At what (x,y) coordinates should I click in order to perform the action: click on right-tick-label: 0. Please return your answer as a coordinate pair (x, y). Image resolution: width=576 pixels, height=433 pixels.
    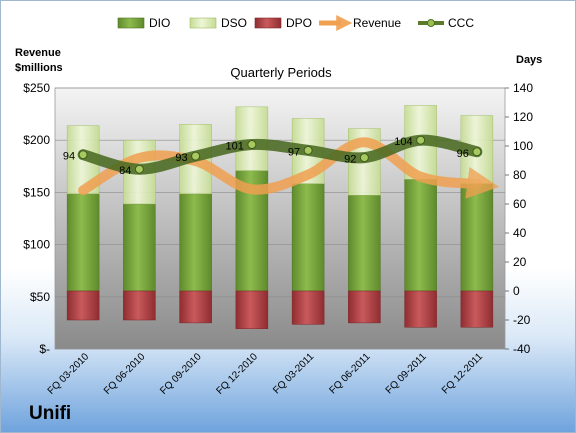
    Looking at the image, I should click on (516, 291).